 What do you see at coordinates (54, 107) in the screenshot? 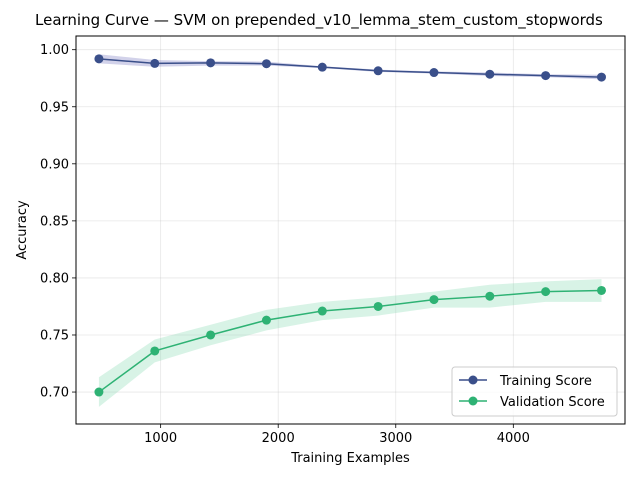
I see `y-tick-label: 0.95` at bounding box center [54, 107].